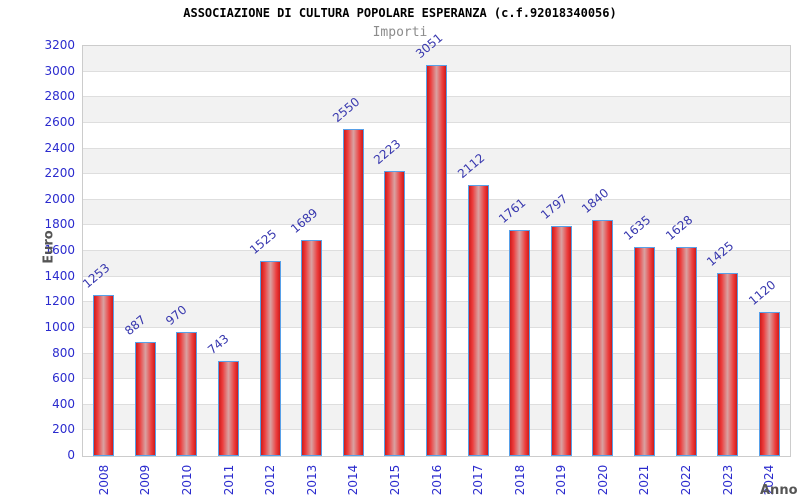 The height and width of the screenshot is (500, 800). I want to click on bar-2016, so click(436, 260).